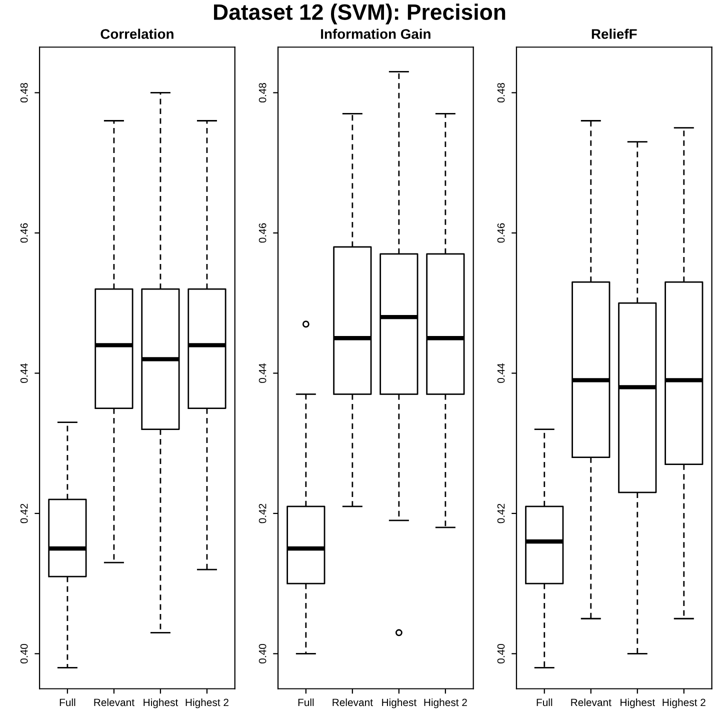 Image resolution: width=719 pixels, height=725 pixels. Describe the element at coordinates (614, 33) in the screenshot. I see `chart-subtitle: ReliefF` at that location.